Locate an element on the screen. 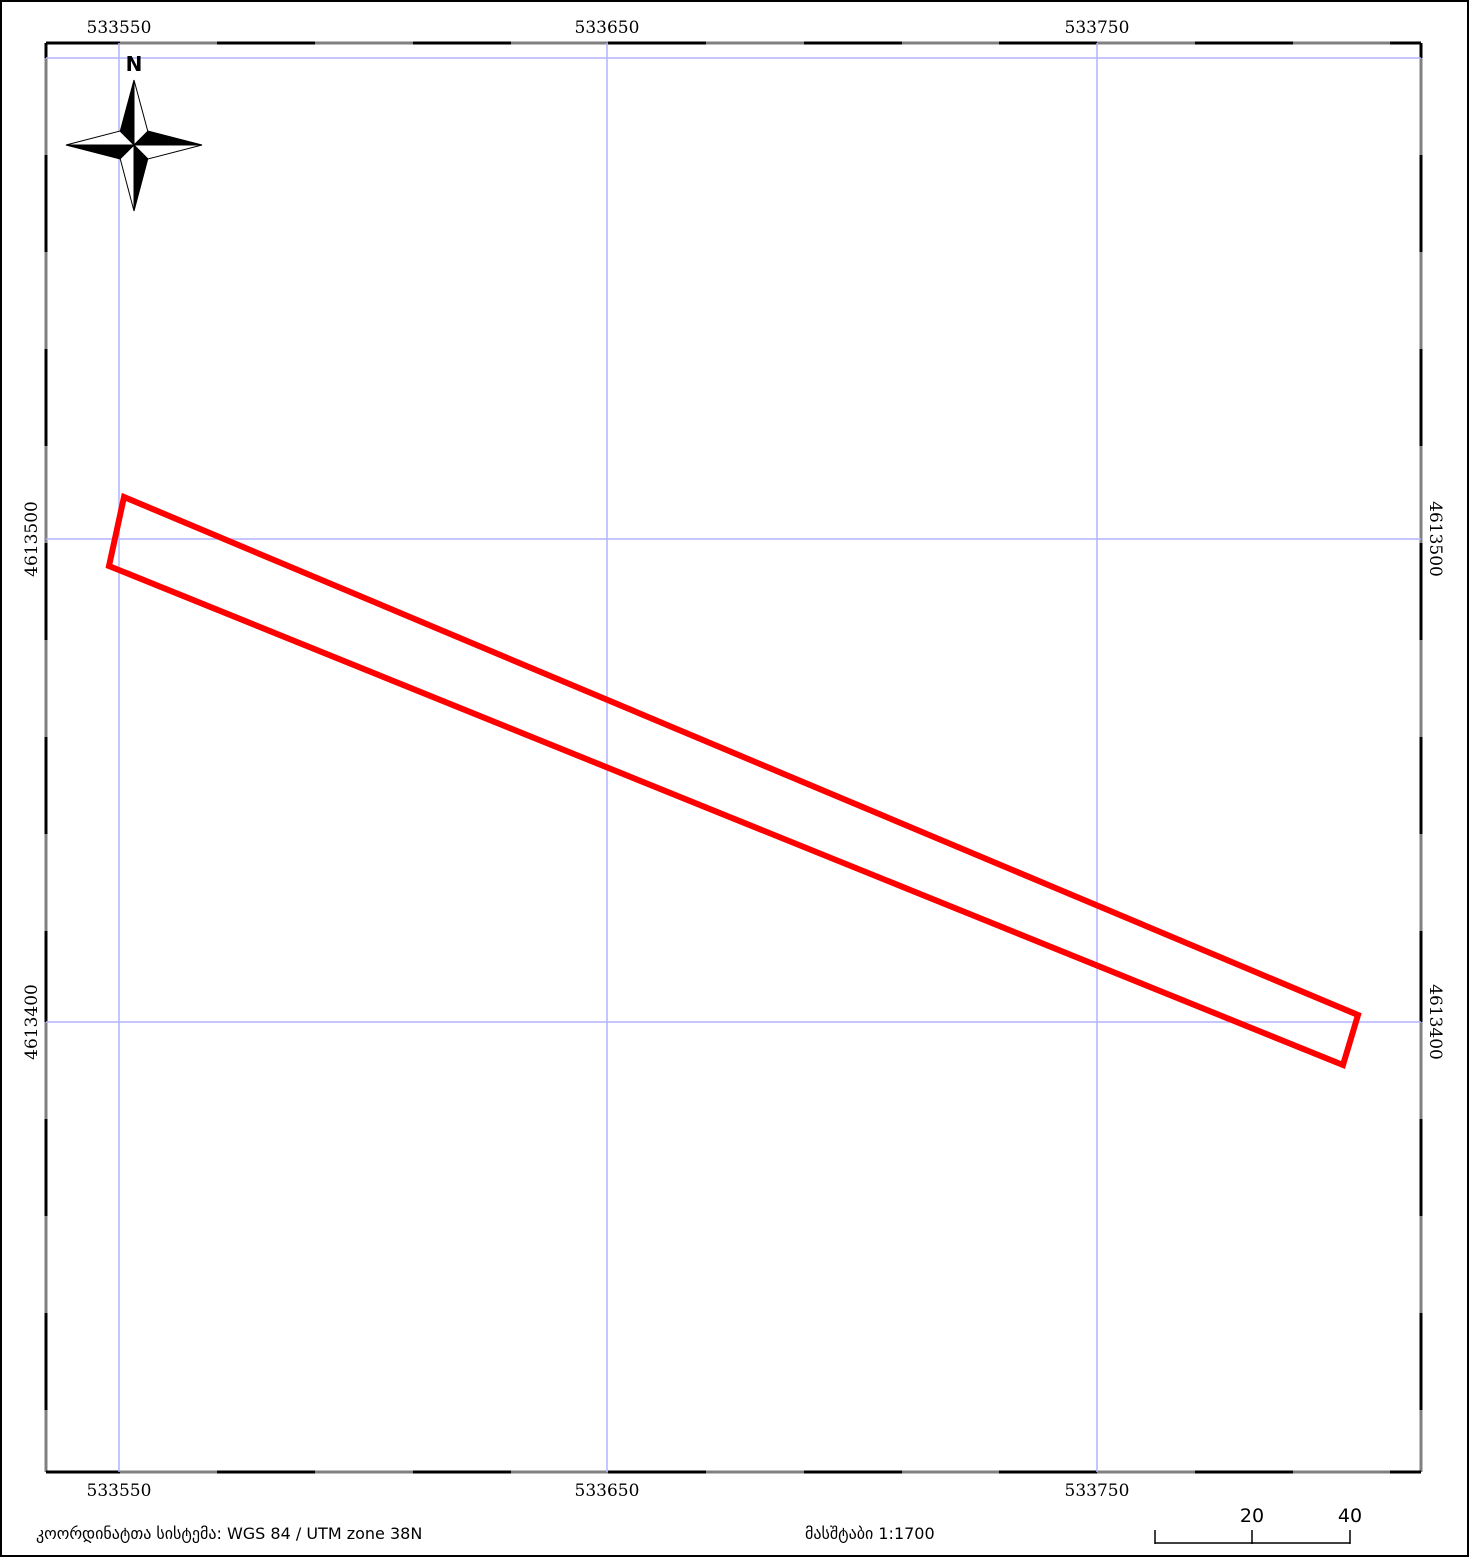 This screenshot has width=1469, height=1557. left-tick-label: 4613500 is located at coordinates (32, 539).